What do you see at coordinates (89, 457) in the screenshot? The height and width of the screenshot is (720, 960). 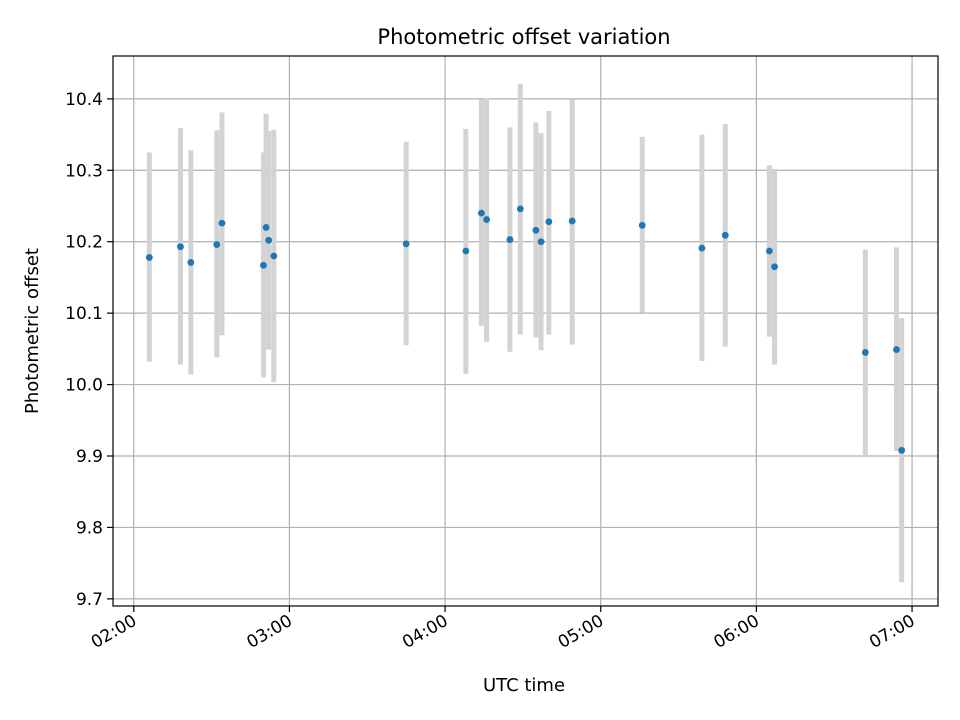 I see `y-tick-label: 9.9` at bounding box center [89, 457].